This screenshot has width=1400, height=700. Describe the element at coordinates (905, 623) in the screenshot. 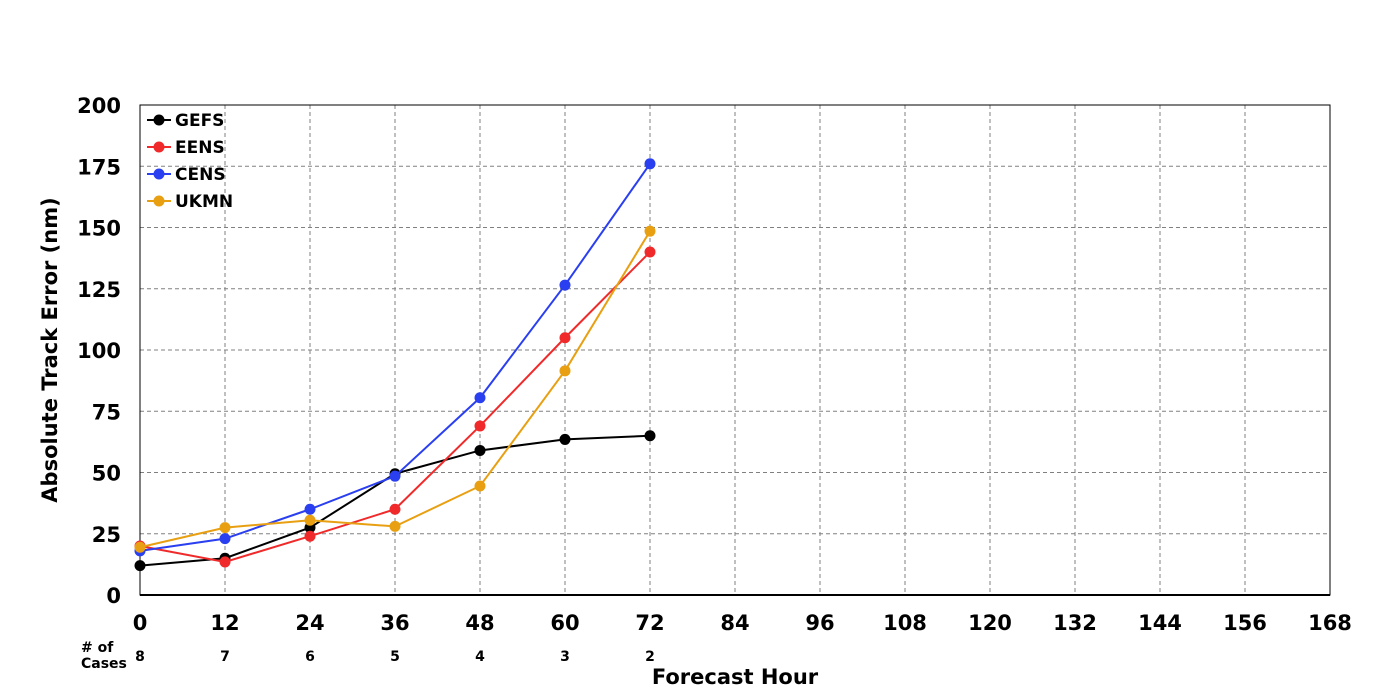

I see `x-tick-label: 108` at that location.